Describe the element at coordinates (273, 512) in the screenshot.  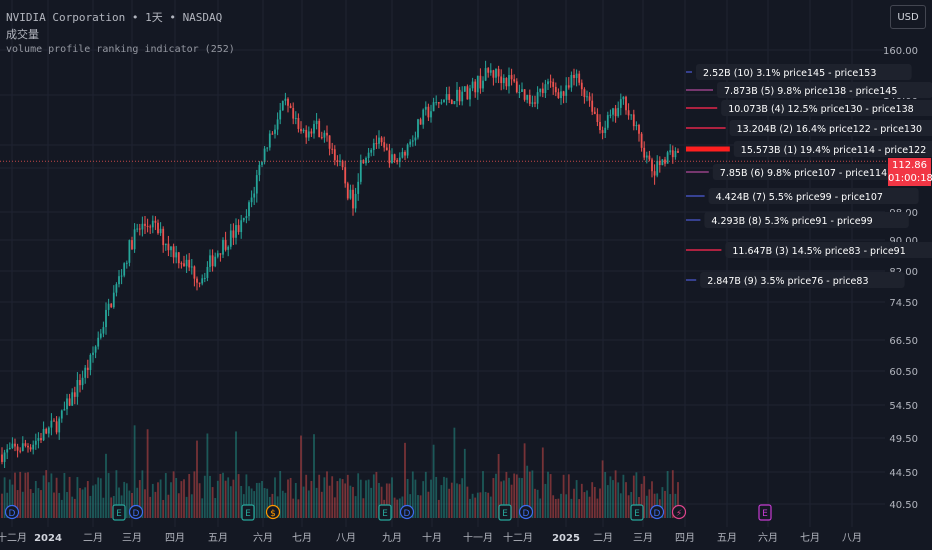
I see `dividend-event-icon` at that location.